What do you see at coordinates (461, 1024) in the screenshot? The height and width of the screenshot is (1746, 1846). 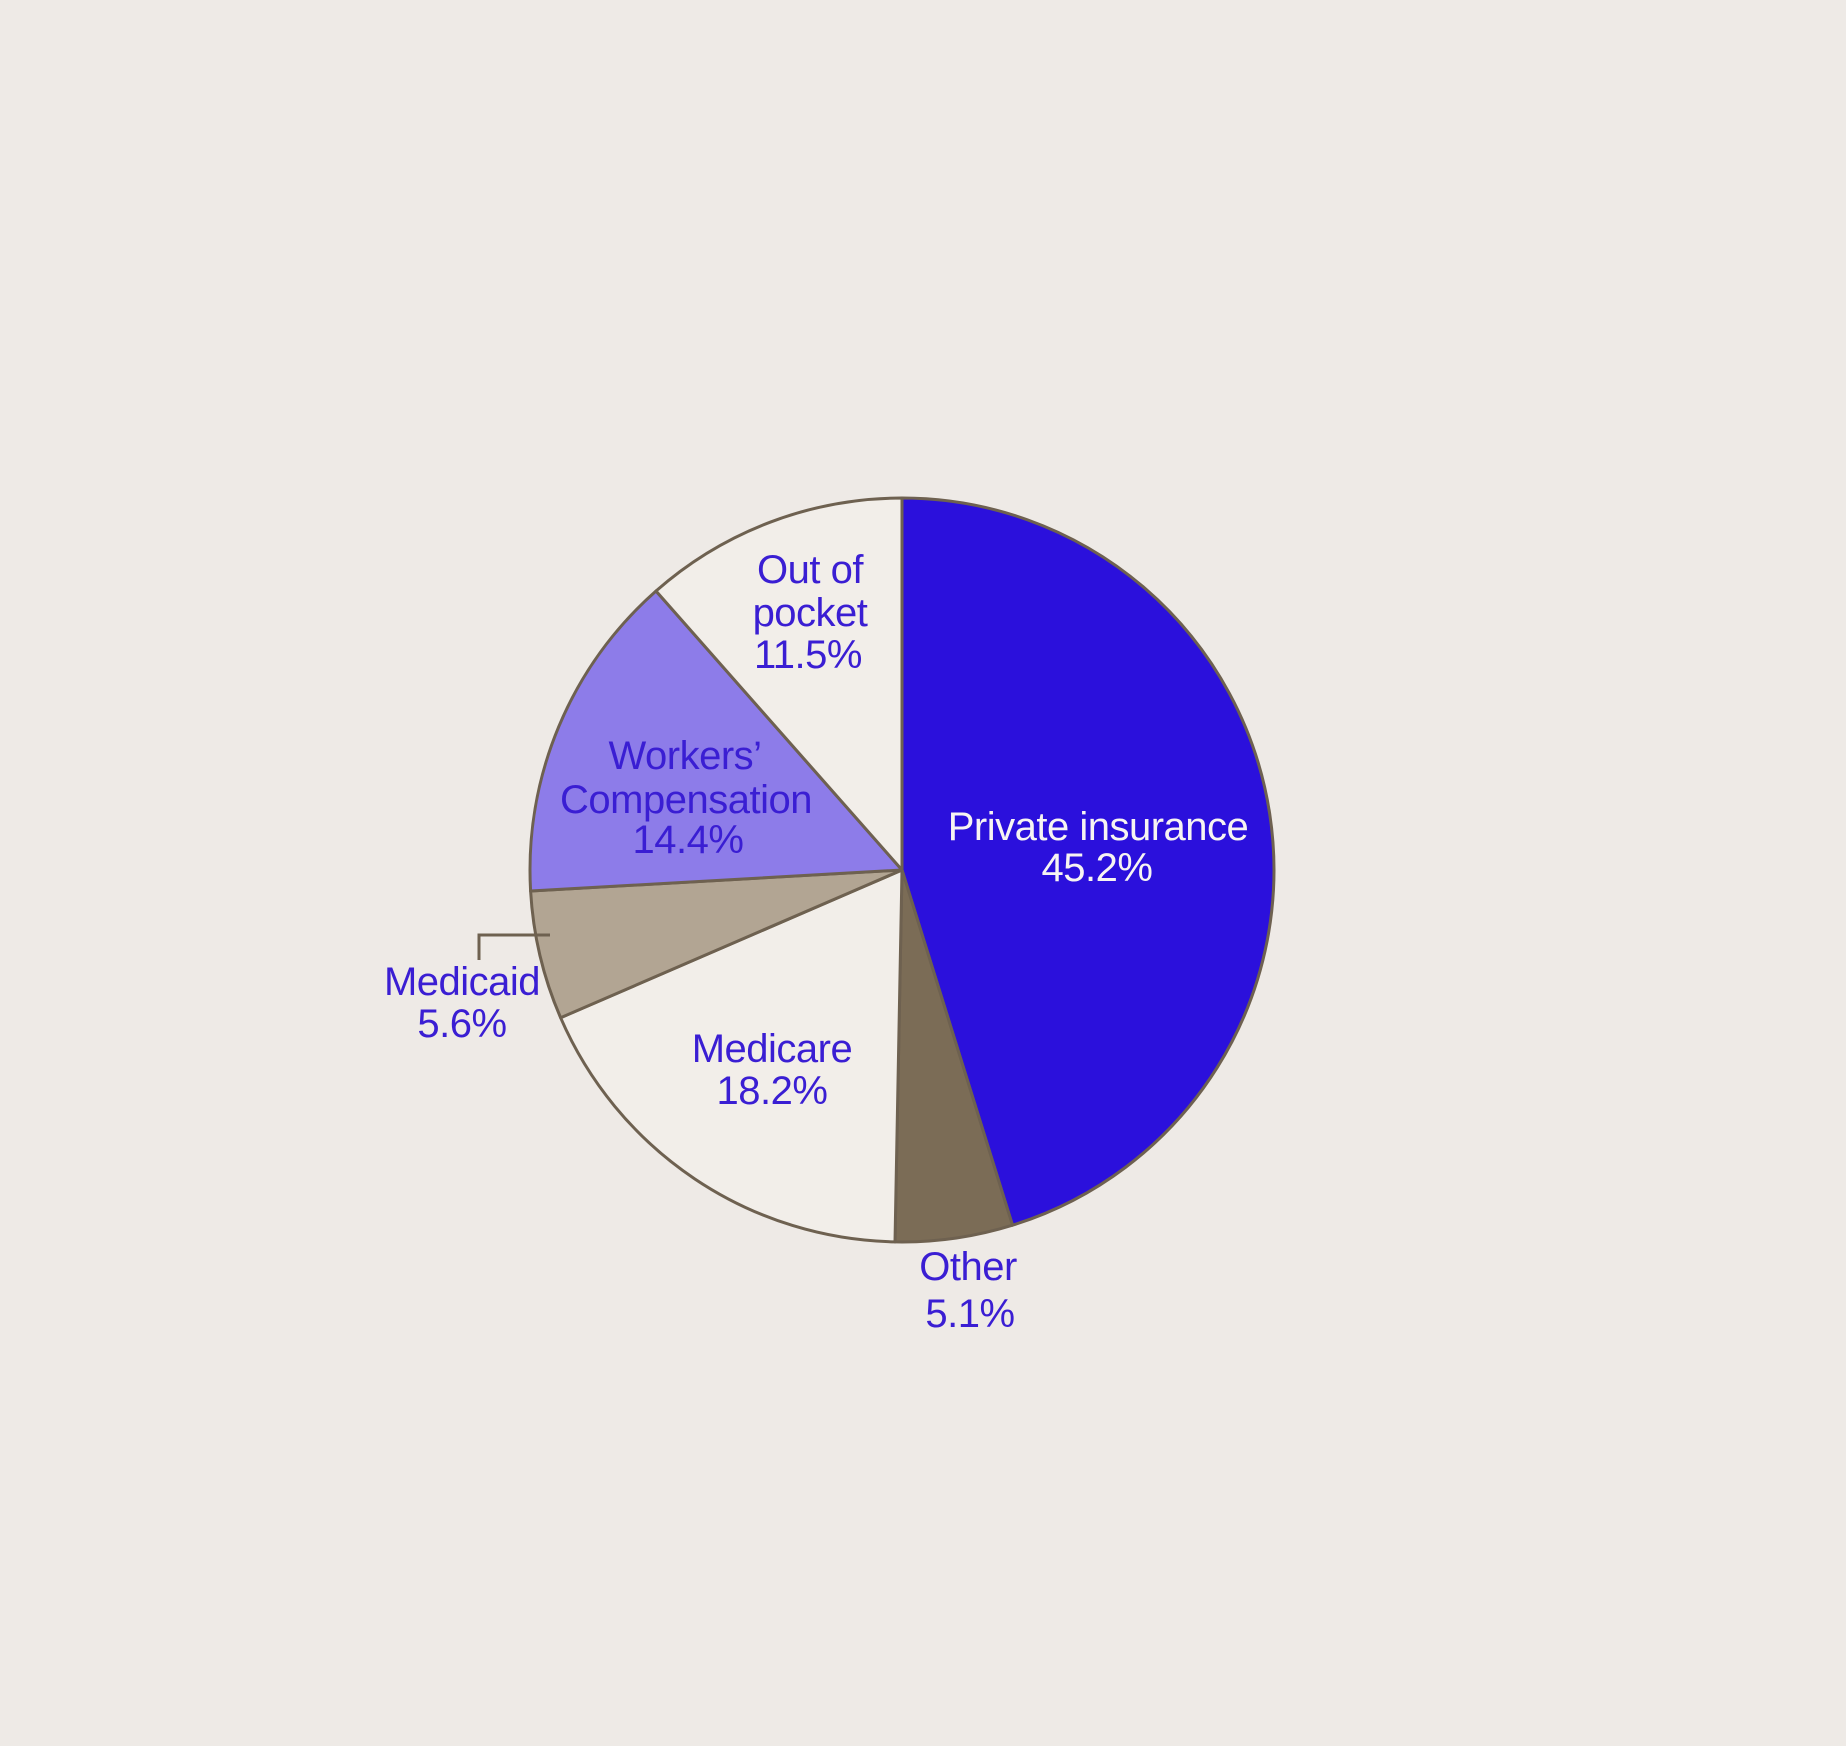 I see `slice-label-medicaid-line2: 5.6%` at bounding box center [461, 1024].